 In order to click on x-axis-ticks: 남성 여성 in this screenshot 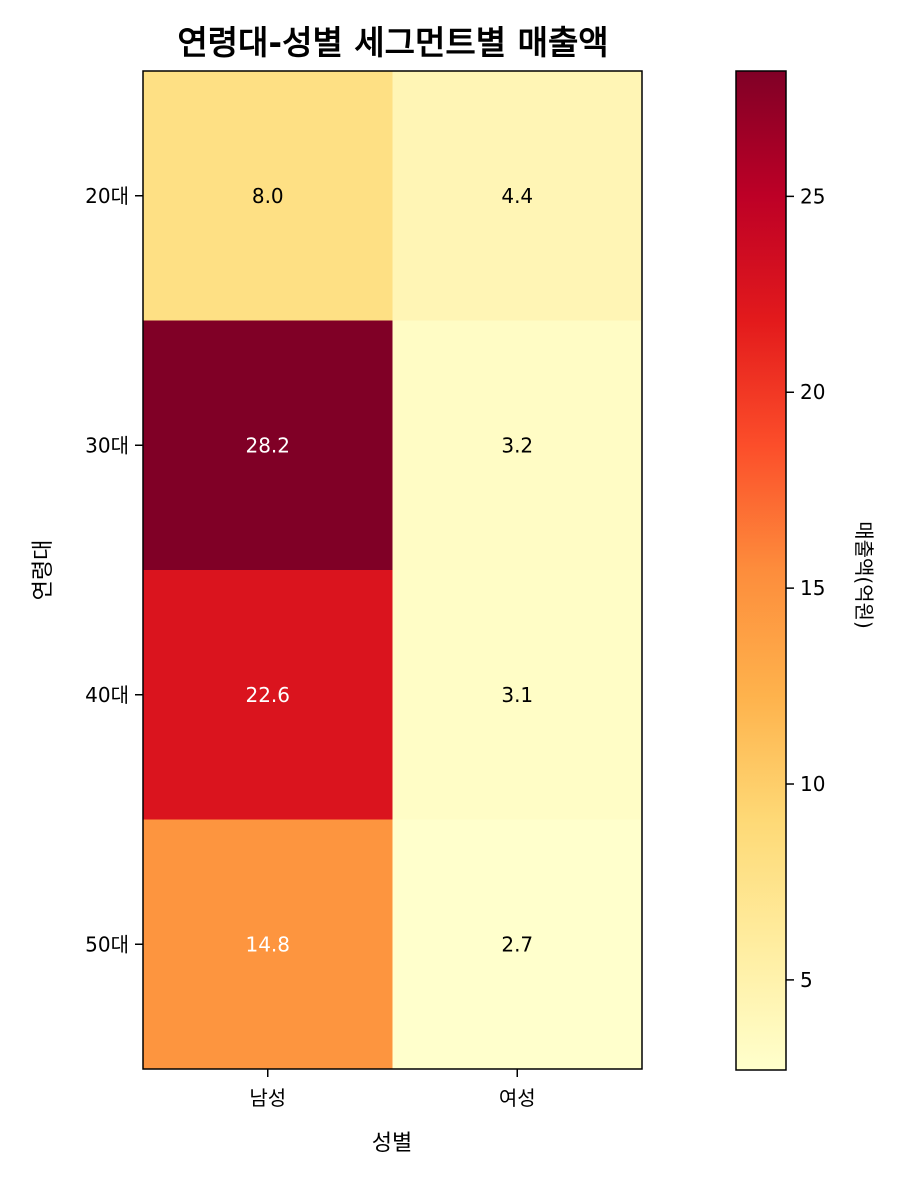, I will do `click(392, 1089)`.